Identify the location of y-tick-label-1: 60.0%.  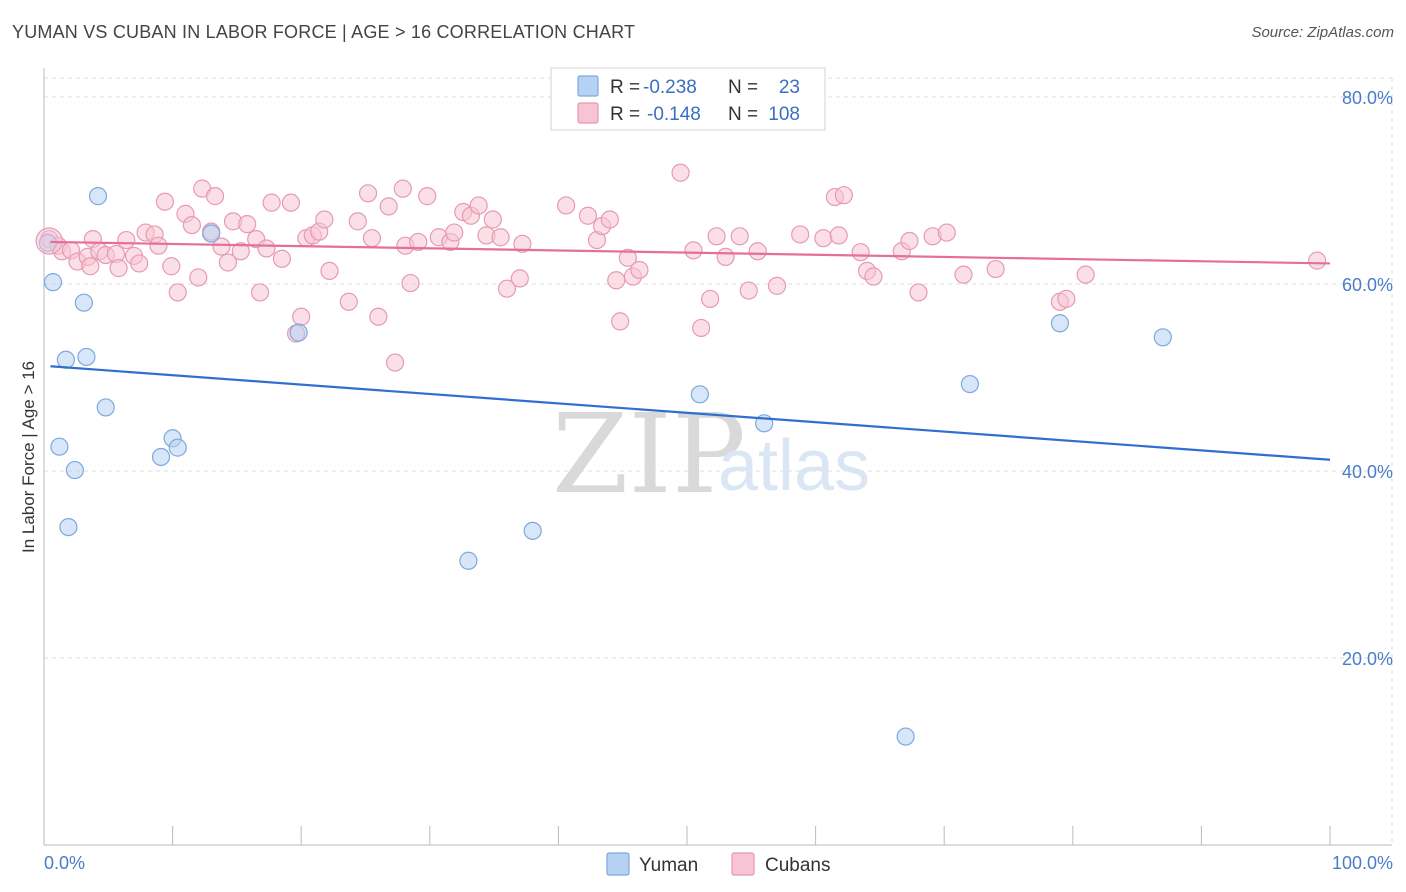
(1367, 285).